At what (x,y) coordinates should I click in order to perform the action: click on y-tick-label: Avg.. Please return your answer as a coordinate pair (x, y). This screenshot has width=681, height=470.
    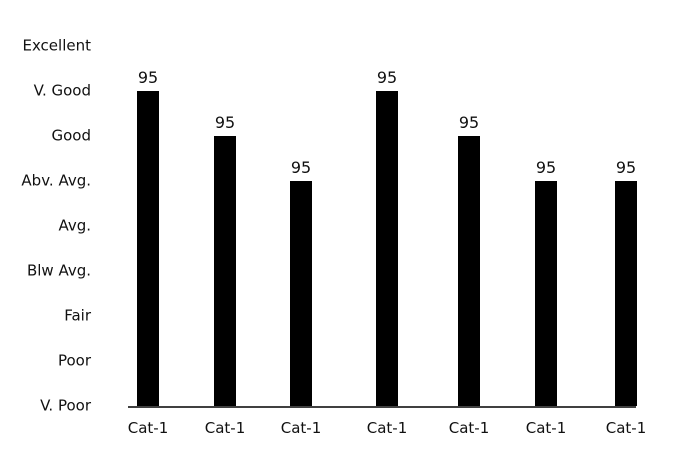
    Looking at the image, I should click on (74, 226).